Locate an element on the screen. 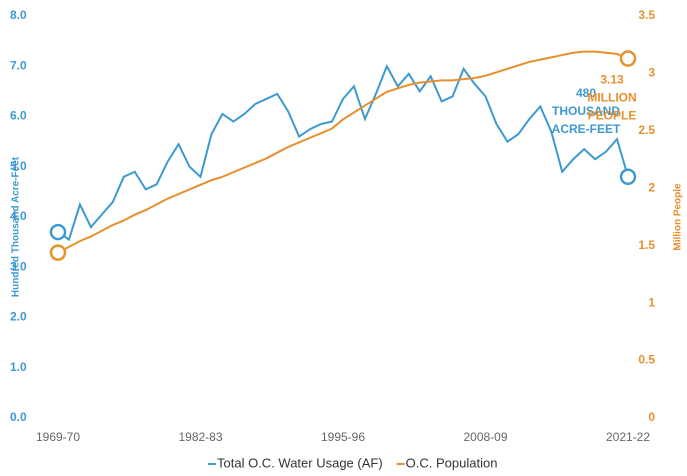 The height and width of the screenshot is (476, 687). y-tick-label: 6.0 is located at coordinates (18, 116).